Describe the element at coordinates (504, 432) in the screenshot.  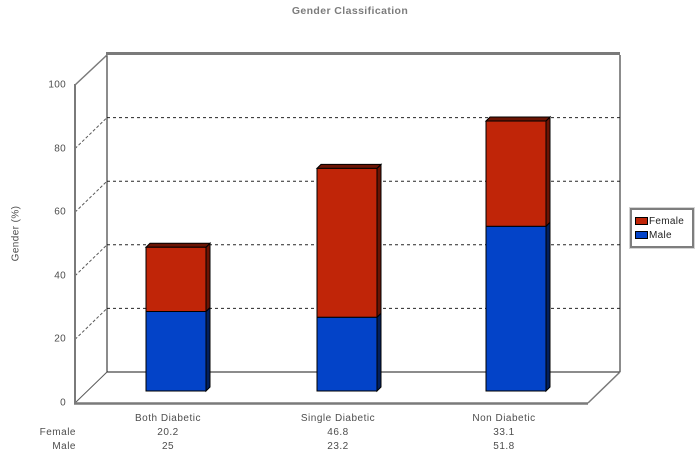
I see `table-value-female: 33.1` at that location.